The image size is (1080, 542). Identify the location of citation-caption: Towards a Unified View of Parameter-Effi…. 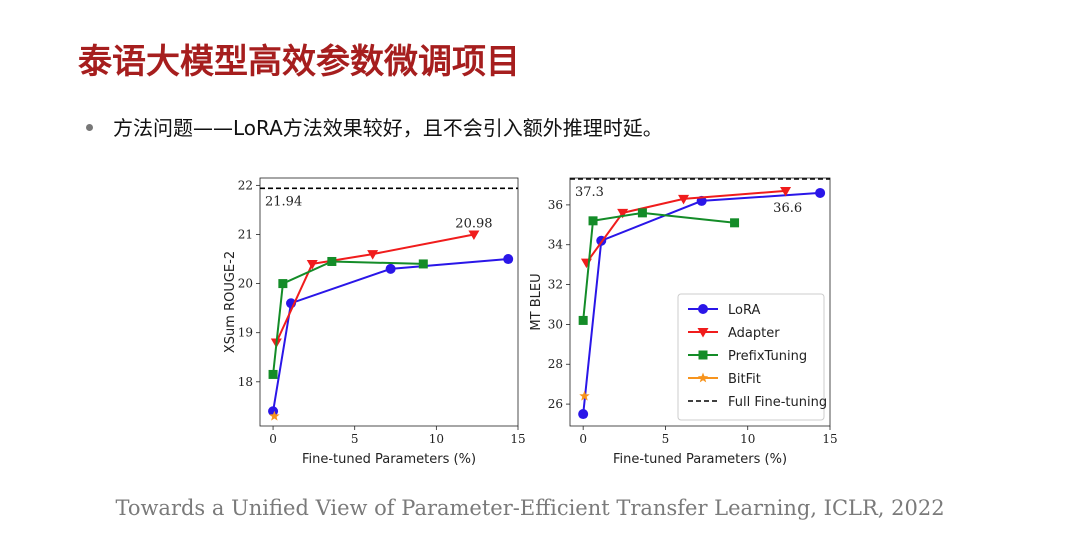
(530, 508).